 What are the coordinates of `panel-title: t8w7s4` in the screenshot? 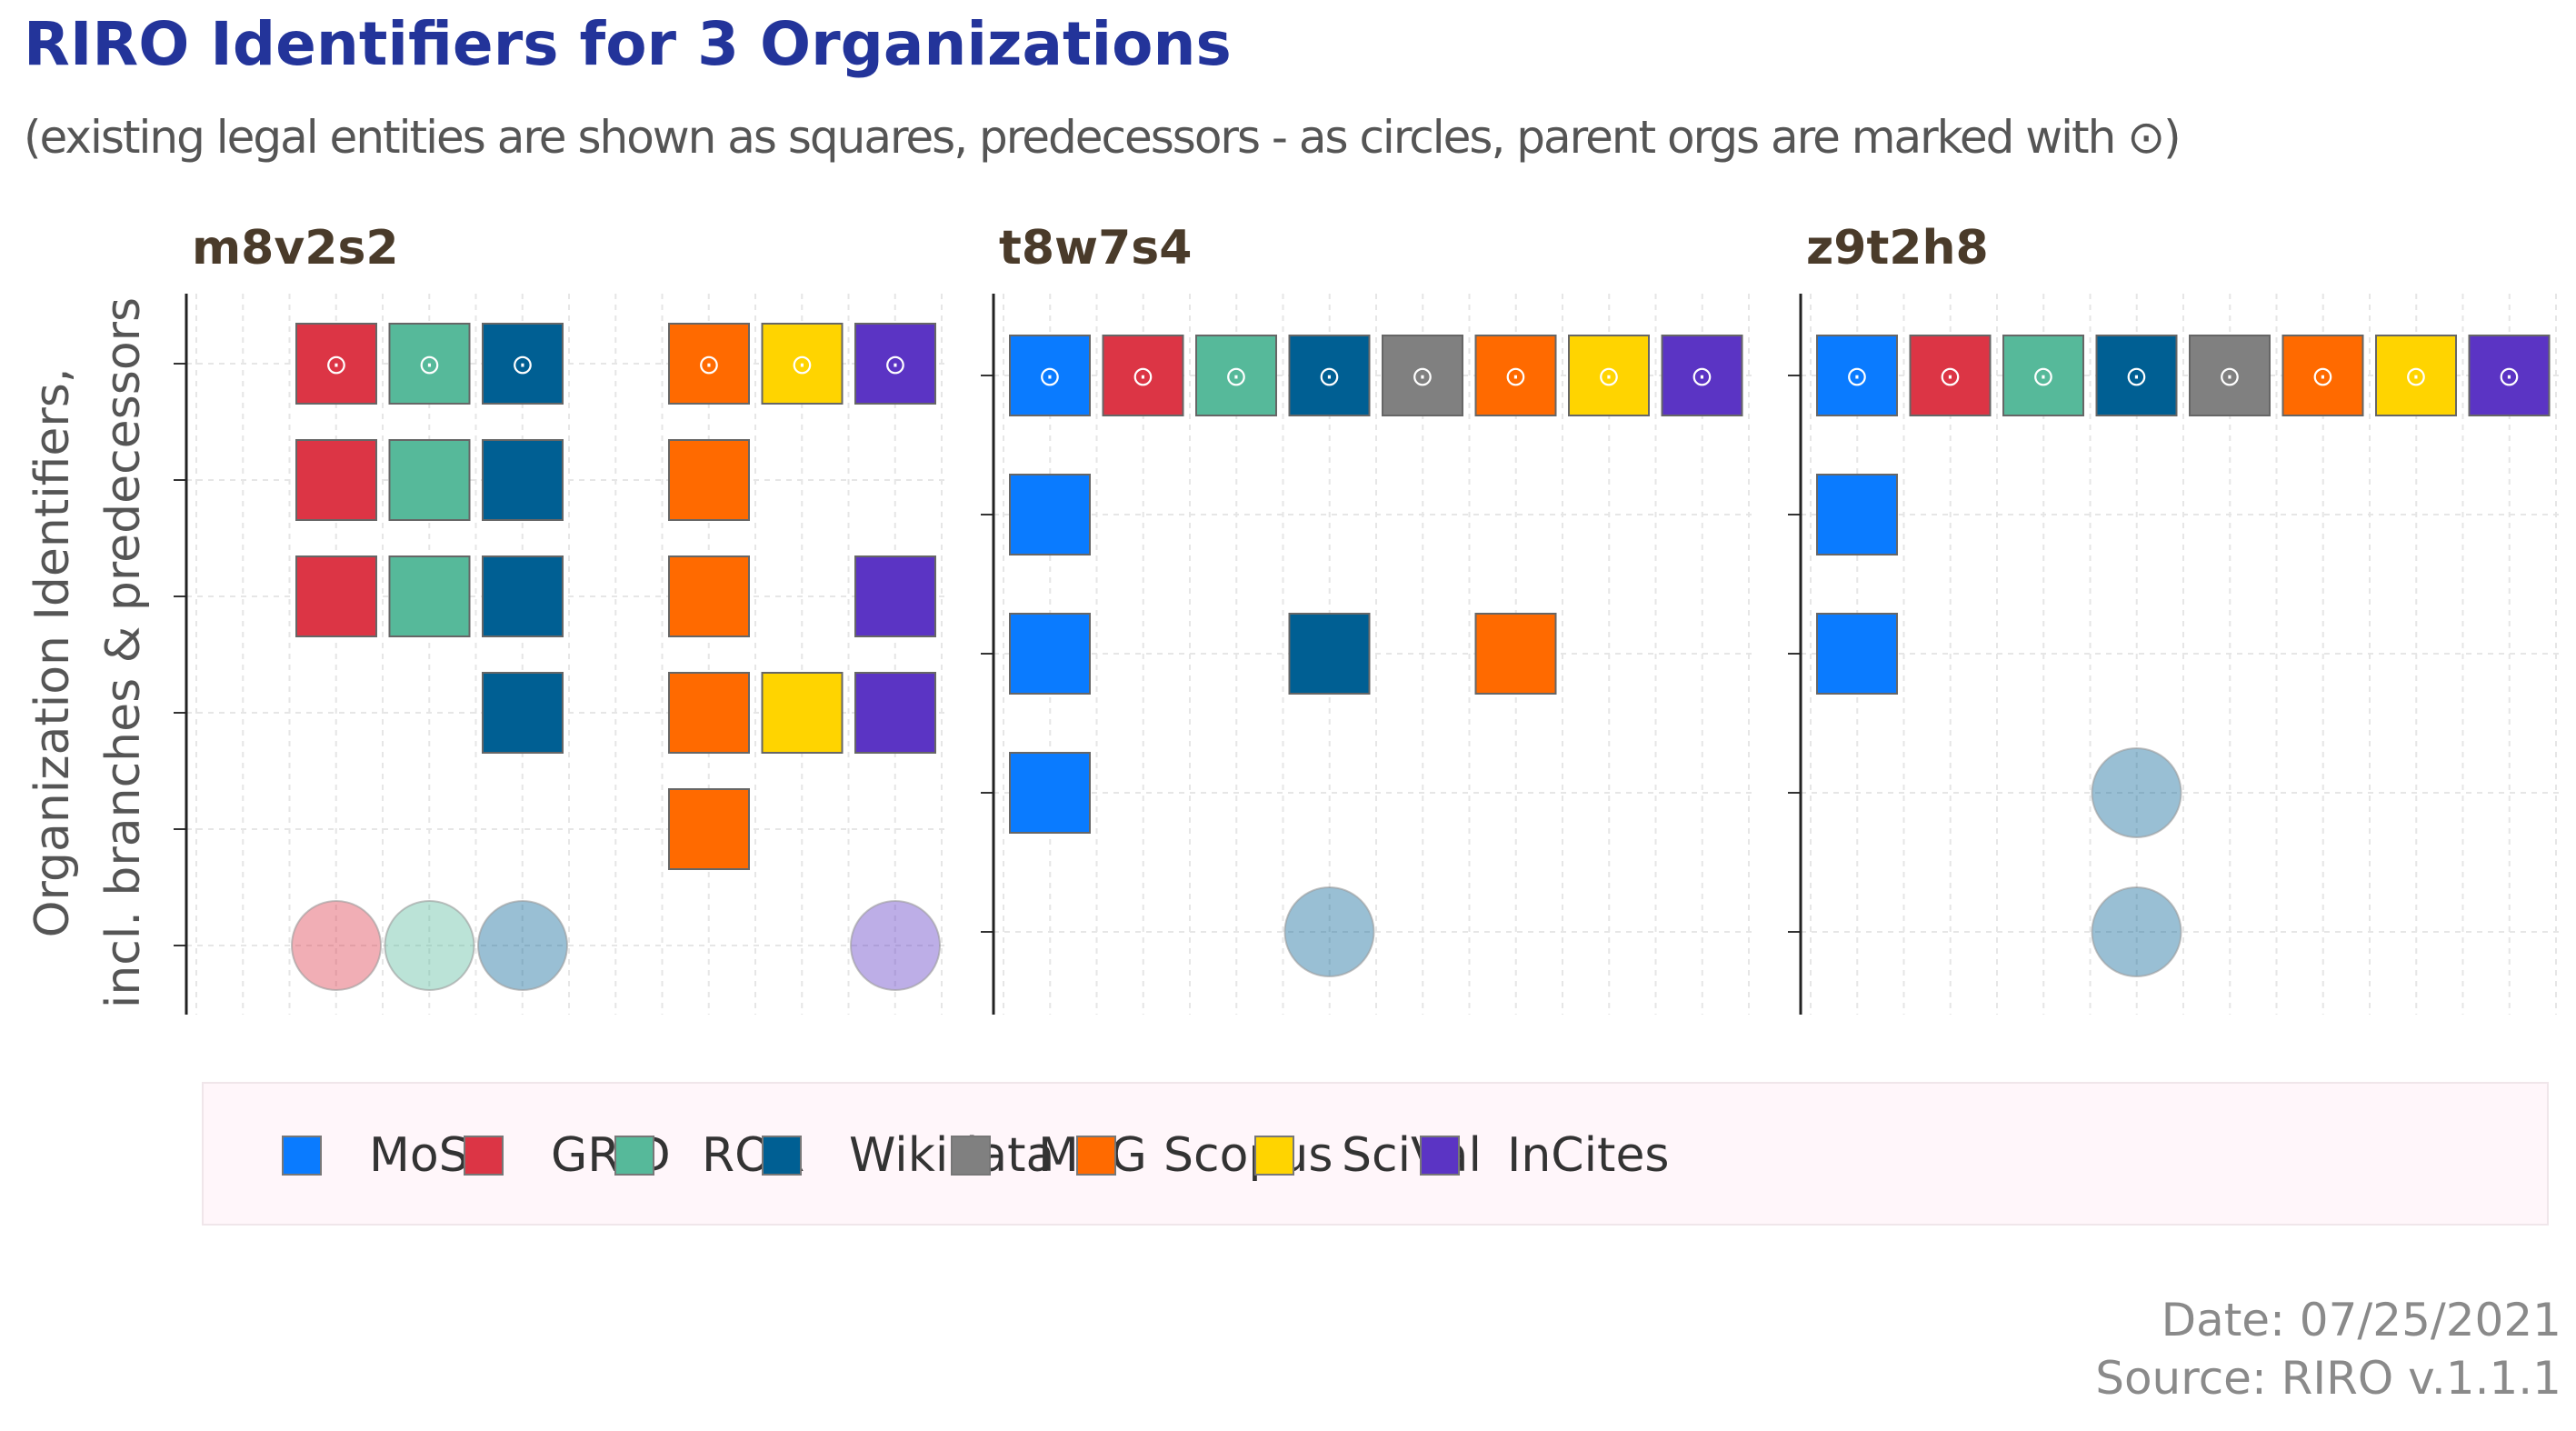 It's located at (1095, 248).